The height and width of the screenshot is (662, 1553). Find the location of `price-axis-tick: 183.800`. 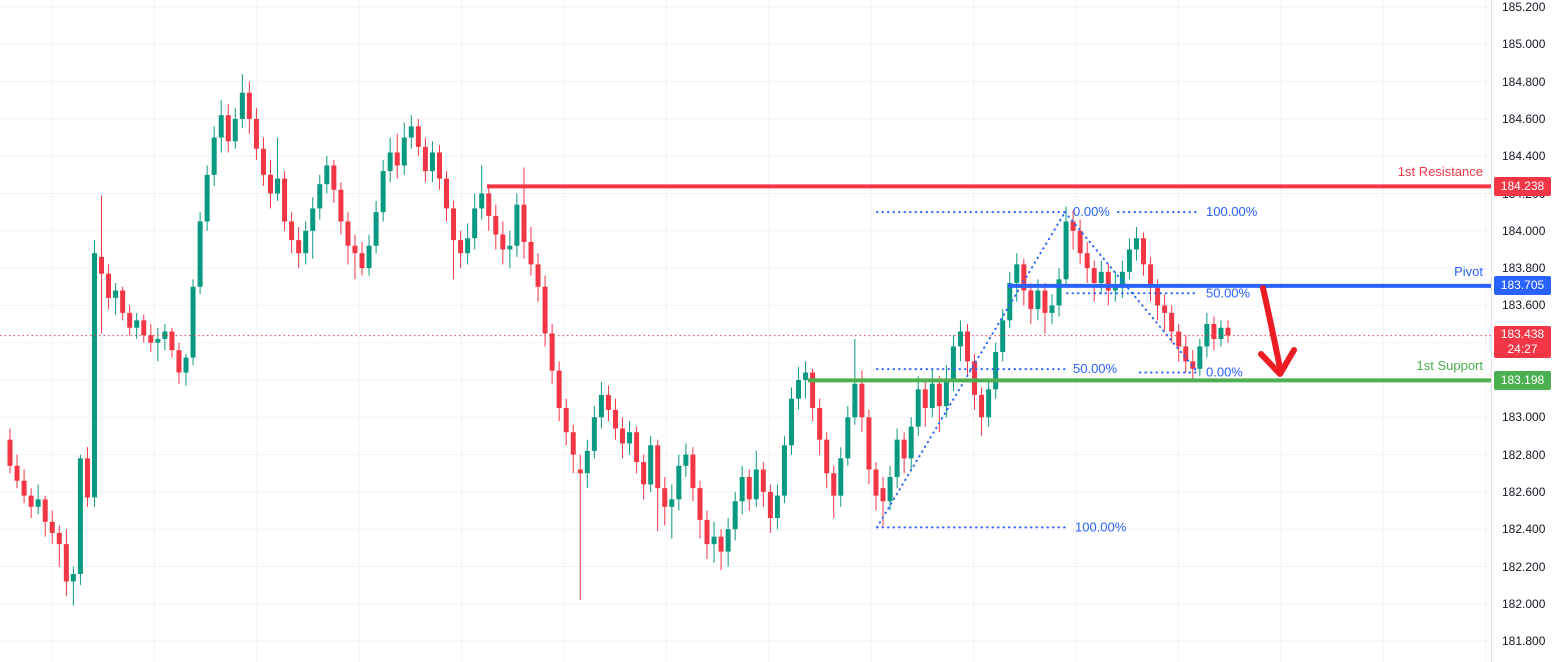

price-axis-tick: 183.800 is located at coordinates (1524, 268).